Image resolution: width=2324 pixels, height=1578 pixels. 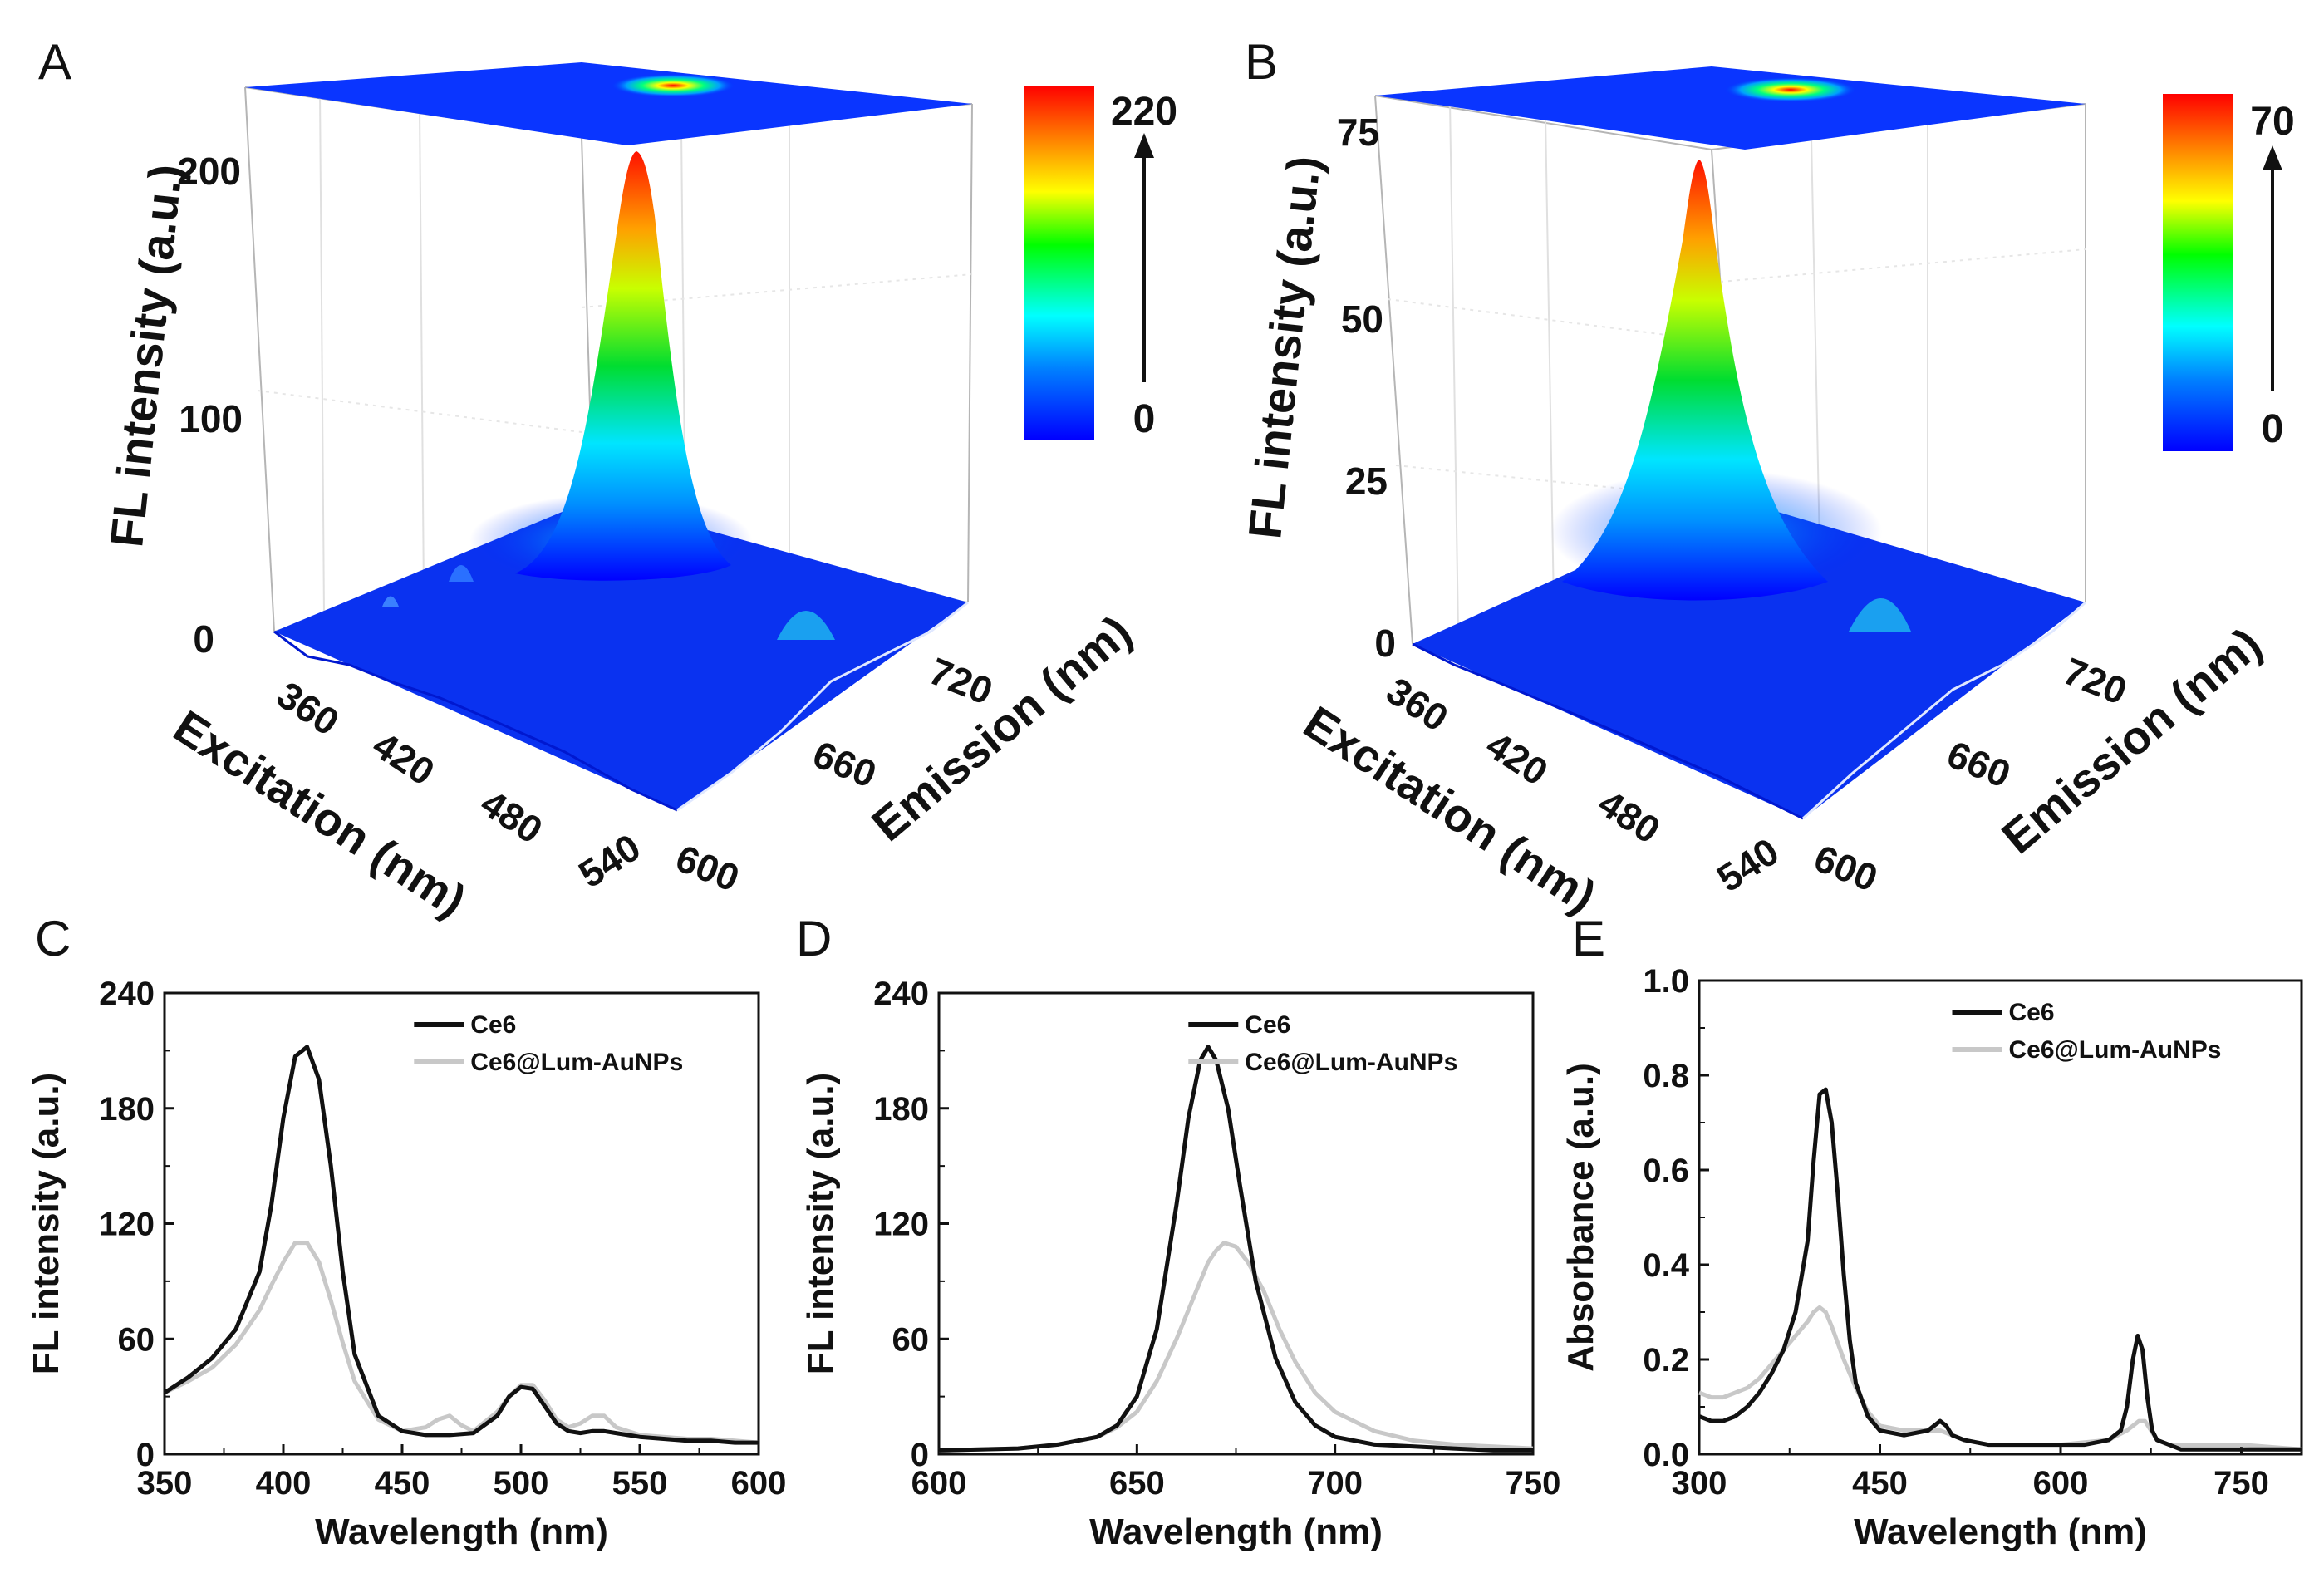 What do you see at coordinates (461, 573) in the screenshot?
I see `panel-a-ridge-left` at bounding box center [461, 573].